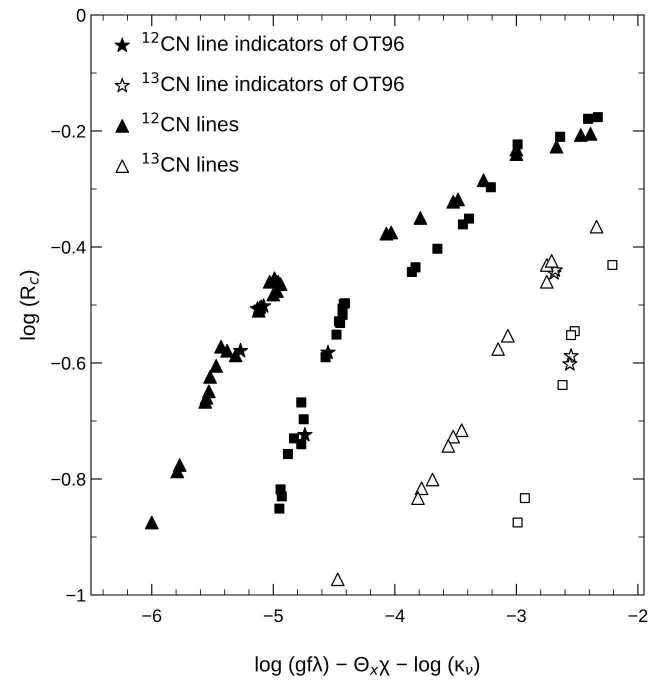  Describe the element at coordinates (81, 15) in the screenshot. I see `y-tick-label: 0` at that location.